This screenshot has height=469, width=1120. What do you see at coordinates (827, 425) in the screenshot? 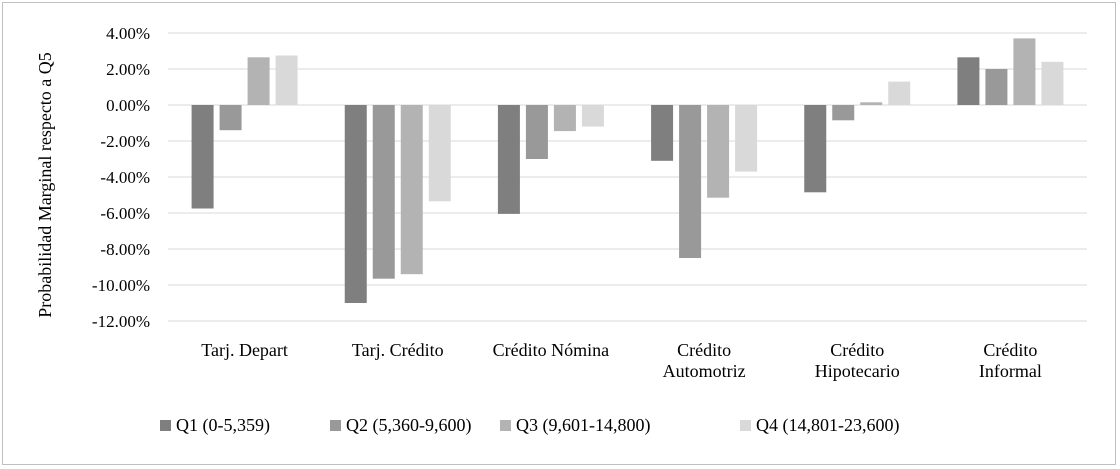
I see `legend-label: Q4 (14,801-23,600)` at bounding box center [827, 425].